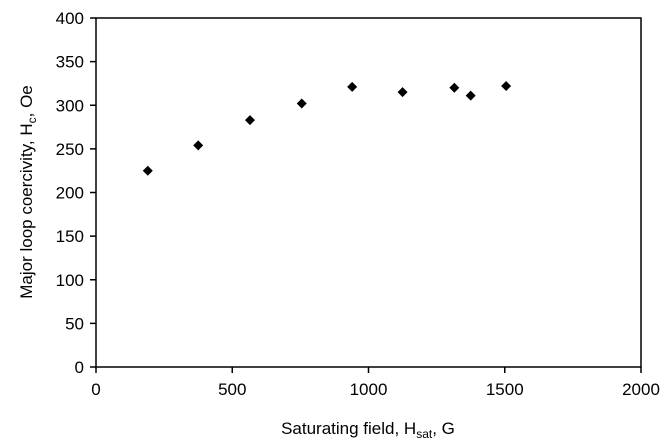 This screenshot has width=665, height=441. Describe the element at coordinates (93, 192) in the screenshot. I see `y-axis-ticks` at that location.